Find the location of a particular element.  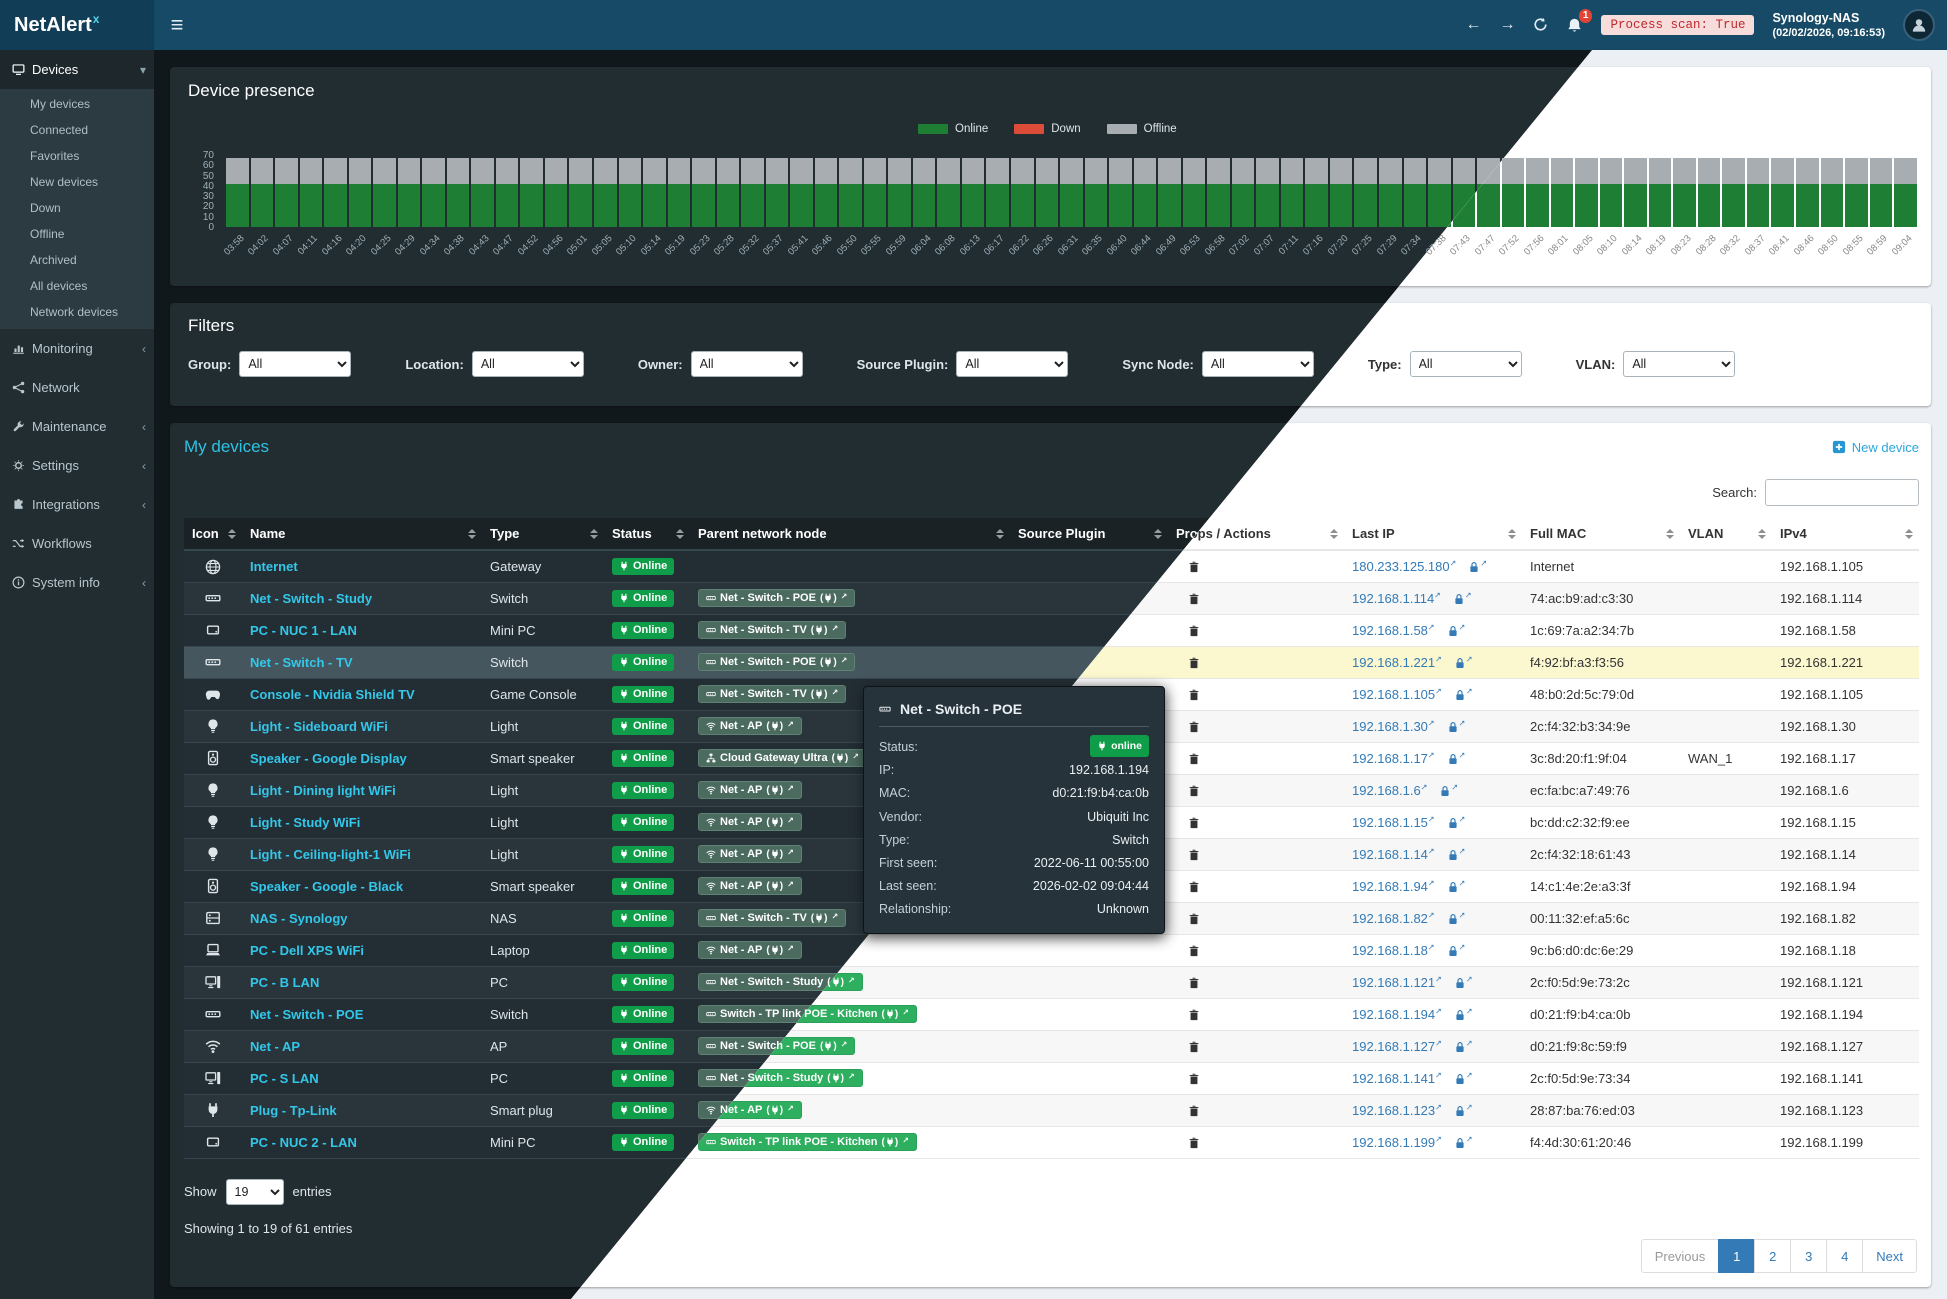

last-ip-link: 192.168.1.58↗ is located at coordinates (1393, 630).